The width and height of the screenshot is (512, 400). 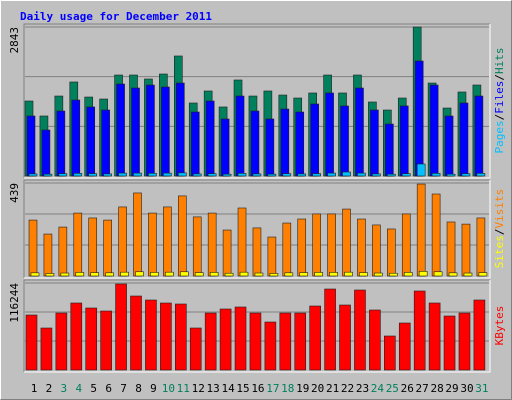 I want to click on x-tick-label: 5, so click(x=93, y=388).